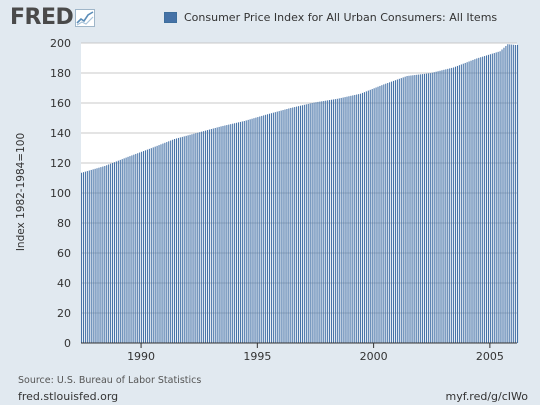 The height and width of the screenshot is (405, 540). I want to click on y-tick-label: 60, so click(64, 253).